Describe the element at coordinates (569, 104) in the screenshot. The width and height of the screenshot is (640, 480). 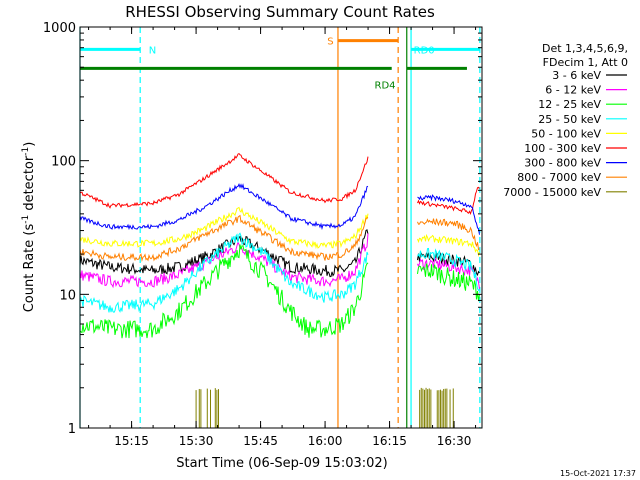
I see `legend-label: 12 - 25 keV` at that location.